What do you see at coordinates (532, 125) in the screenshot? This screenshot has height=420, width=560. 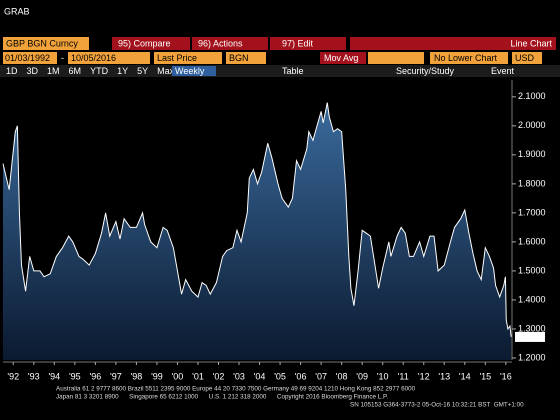 I see `y-tick-label: 2.0000` at bounding box center [532, 125].